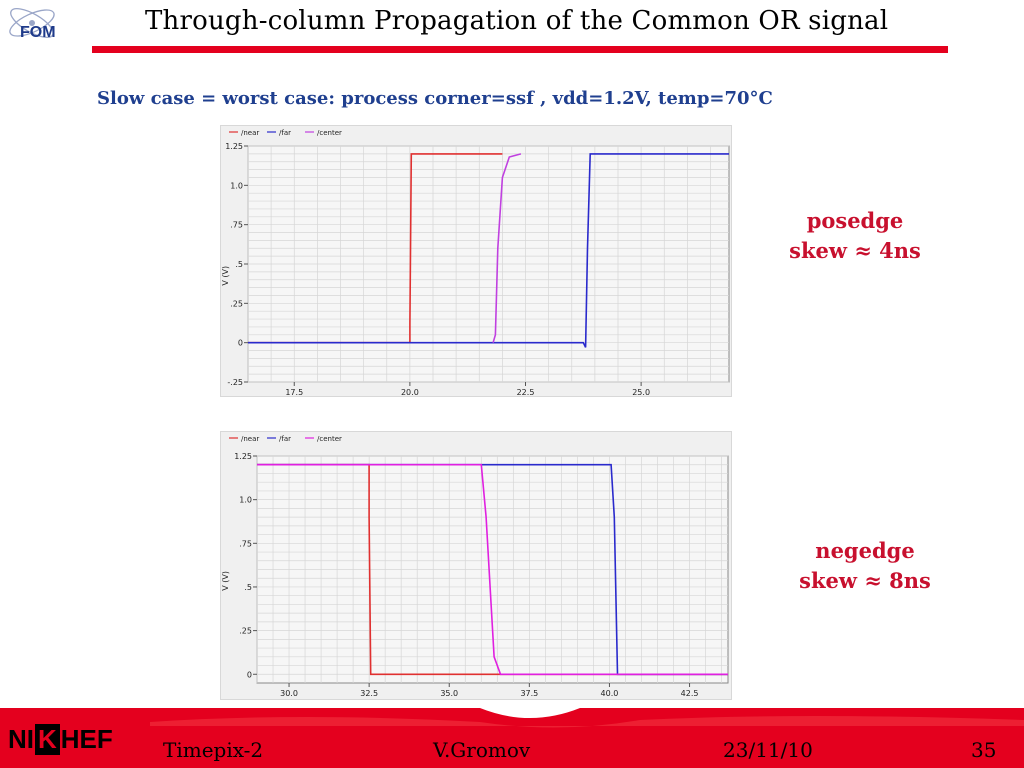 Image resolution: width=1024 pixels, height=768 pixels. I want to click on x-tick-label: 20.0, so click(410, 392).